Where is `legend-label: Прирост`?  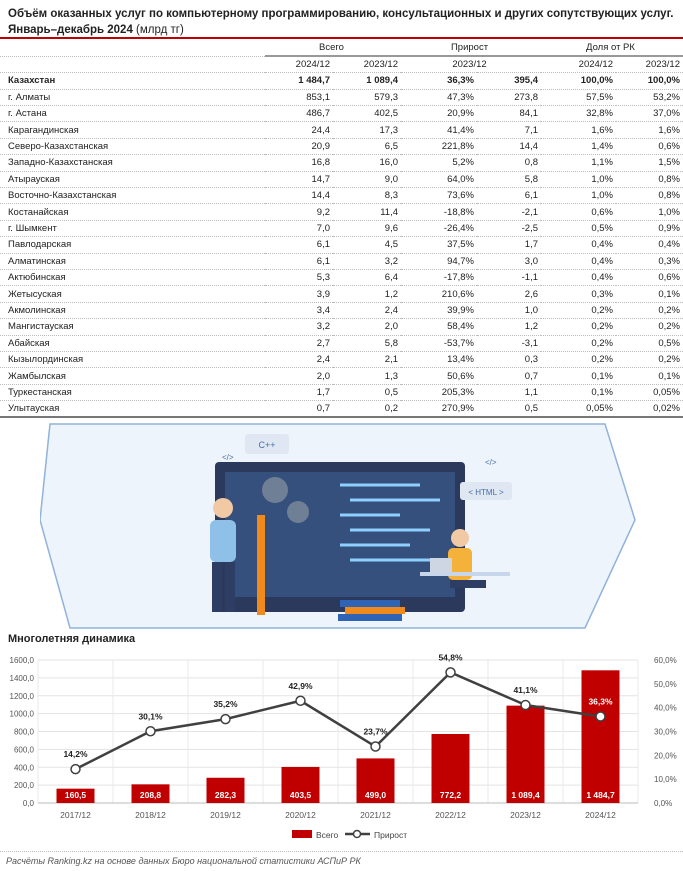
legend-label: Прирост is located at coordinates (390, 835).